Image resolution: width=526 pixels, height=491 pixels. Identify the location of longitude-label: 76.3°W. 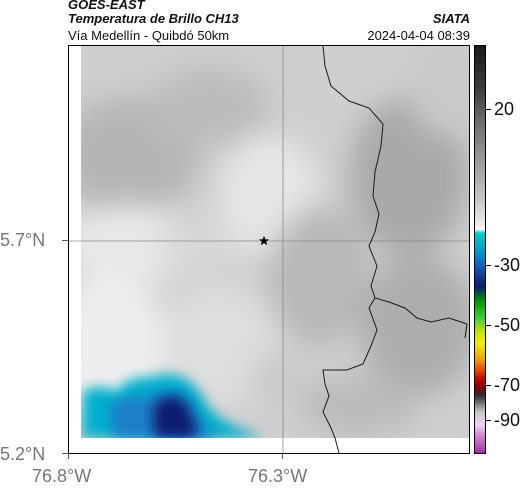
(278, 476).